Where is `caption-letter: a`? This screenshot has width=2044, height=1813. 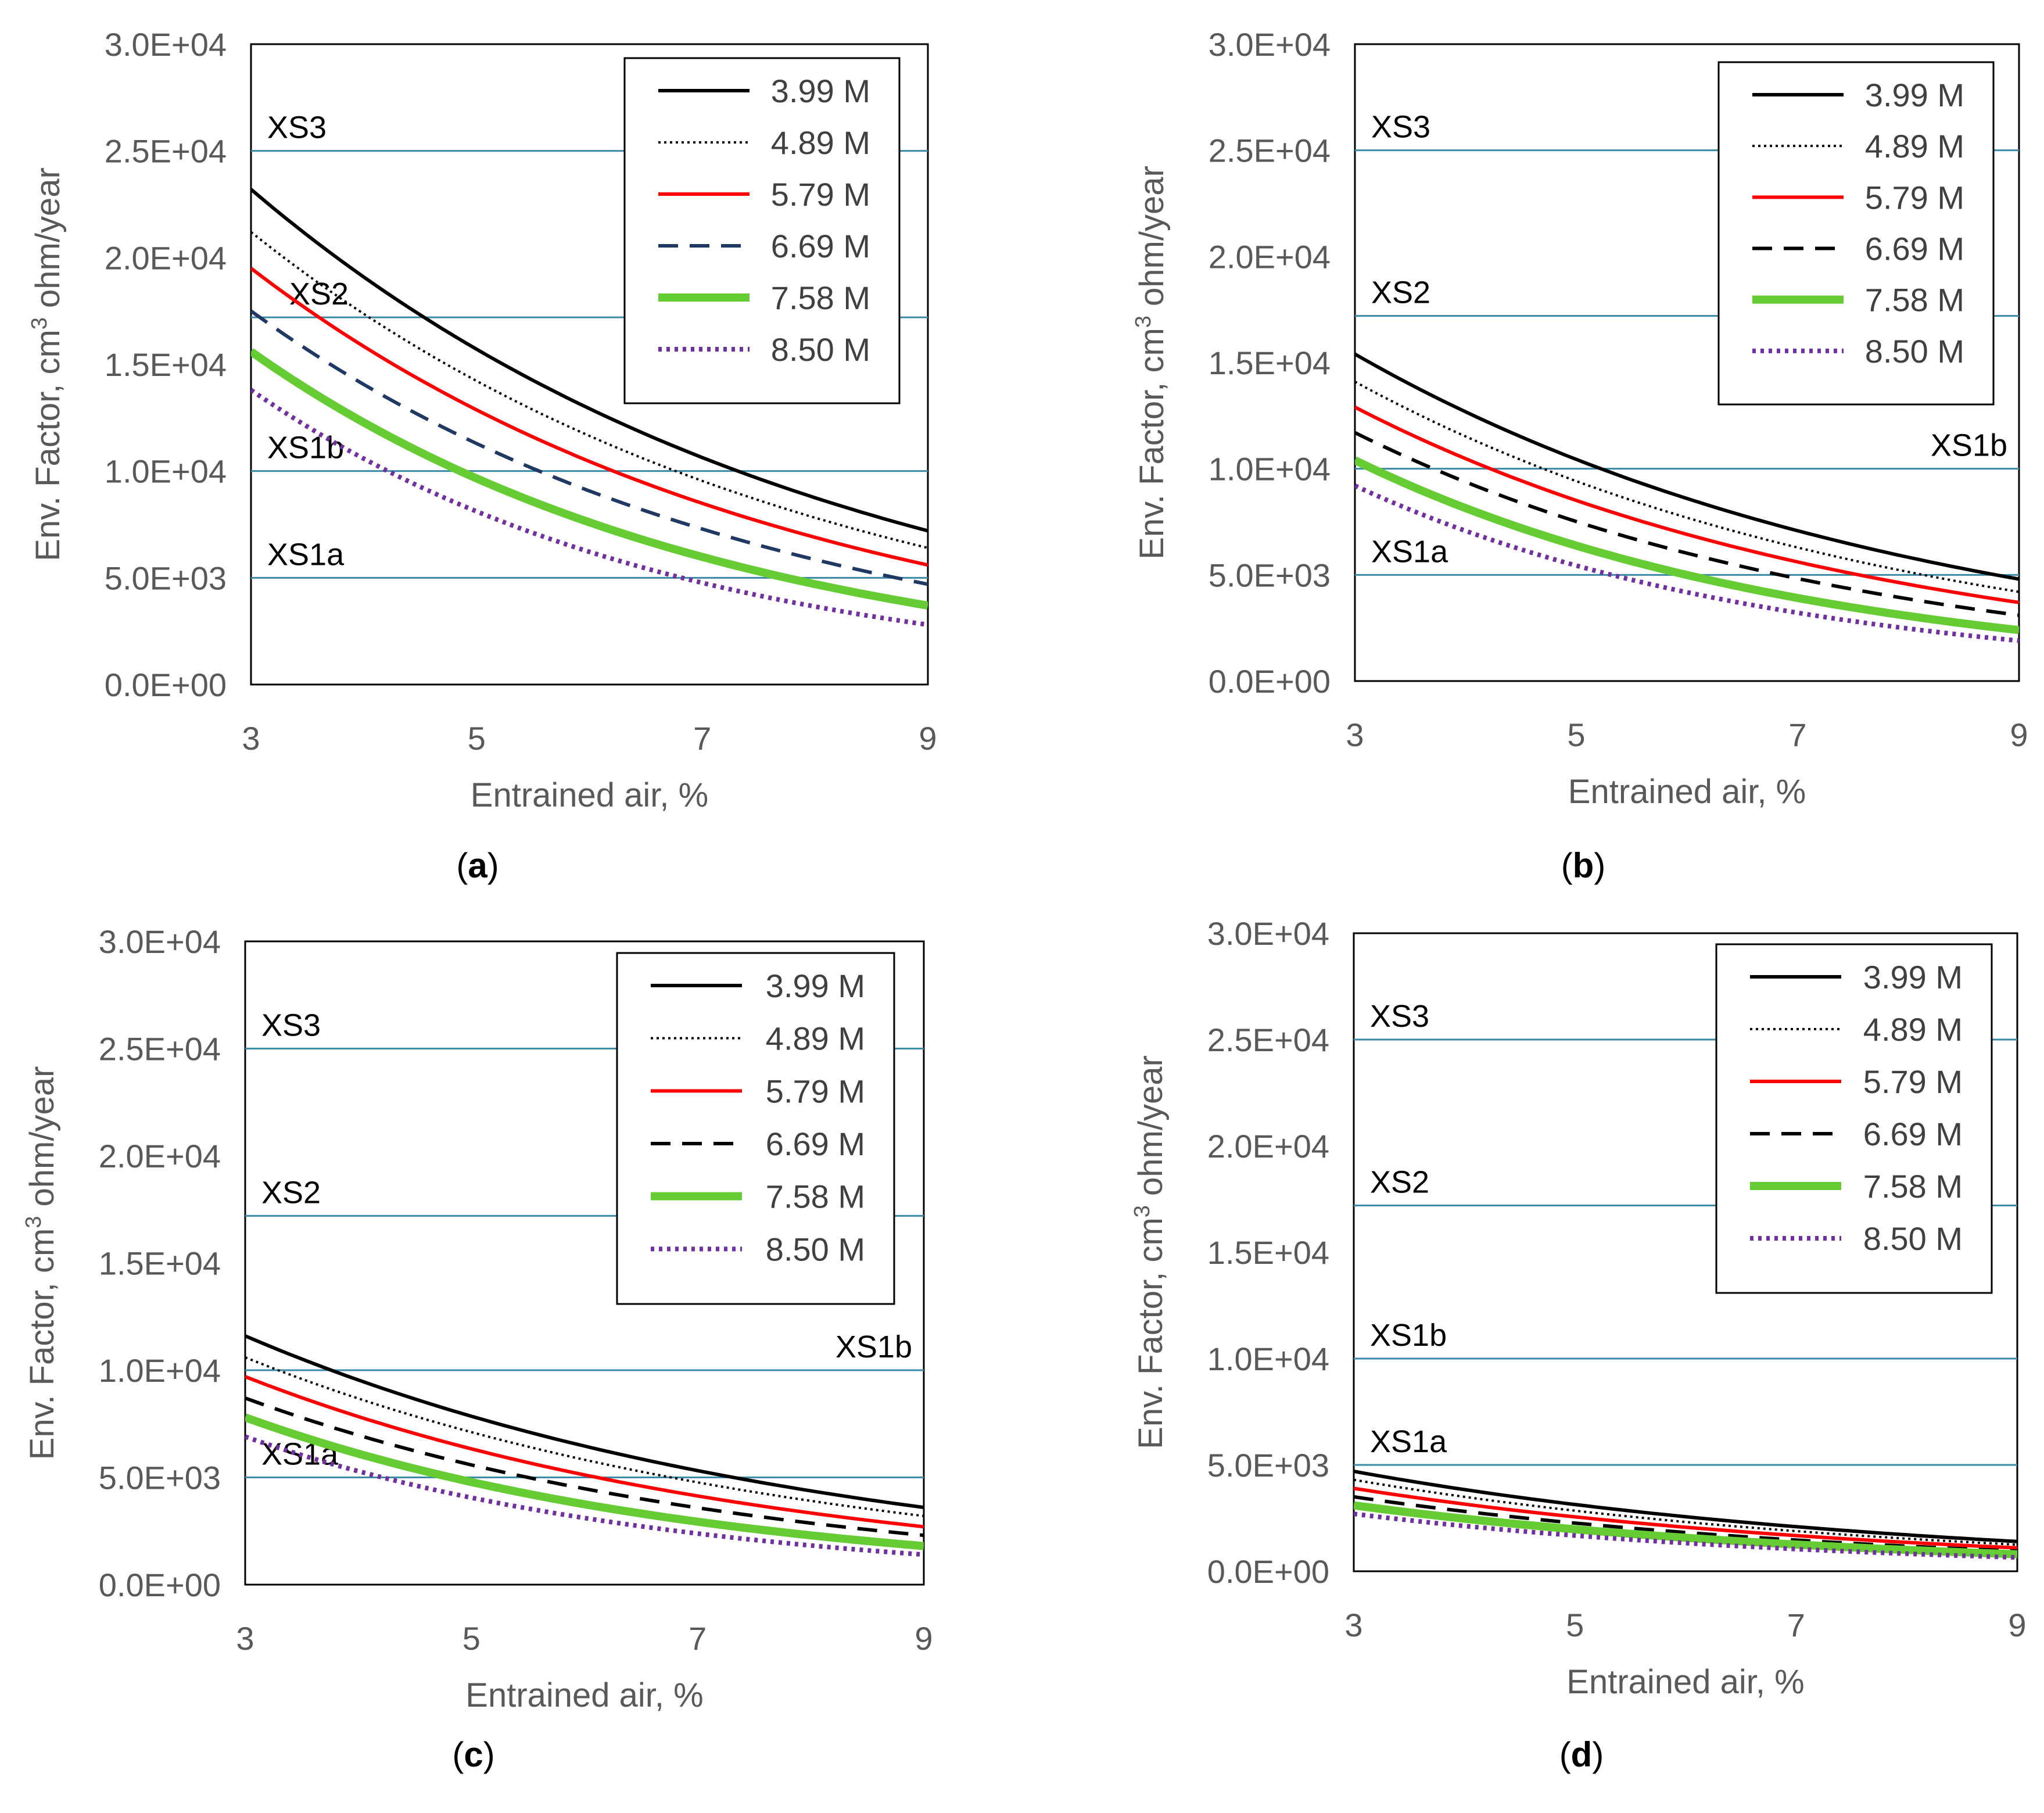
caption-letter: a is located at coordinates (477, 866).